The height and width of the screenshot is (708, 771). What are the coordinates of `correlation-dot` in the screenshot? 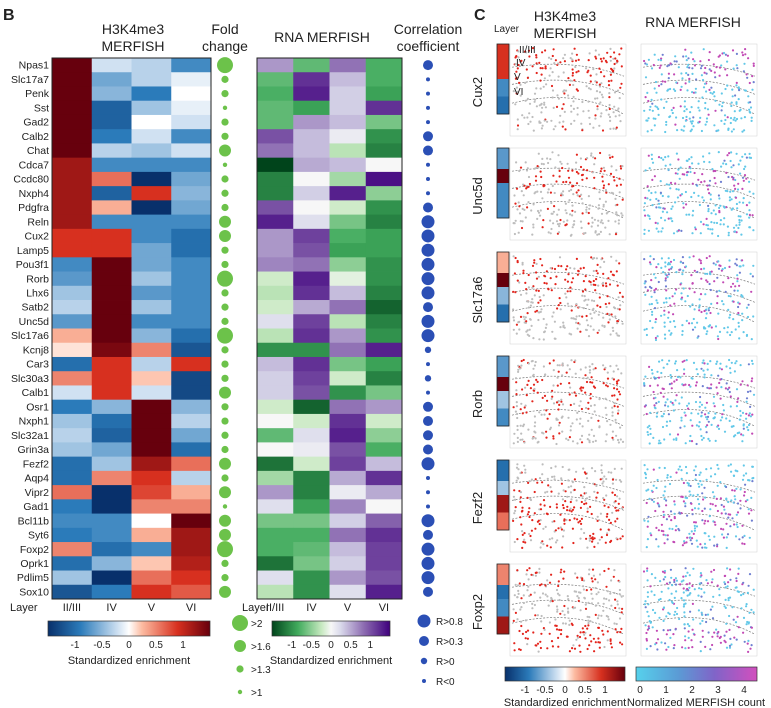 It's located at (428, 107).